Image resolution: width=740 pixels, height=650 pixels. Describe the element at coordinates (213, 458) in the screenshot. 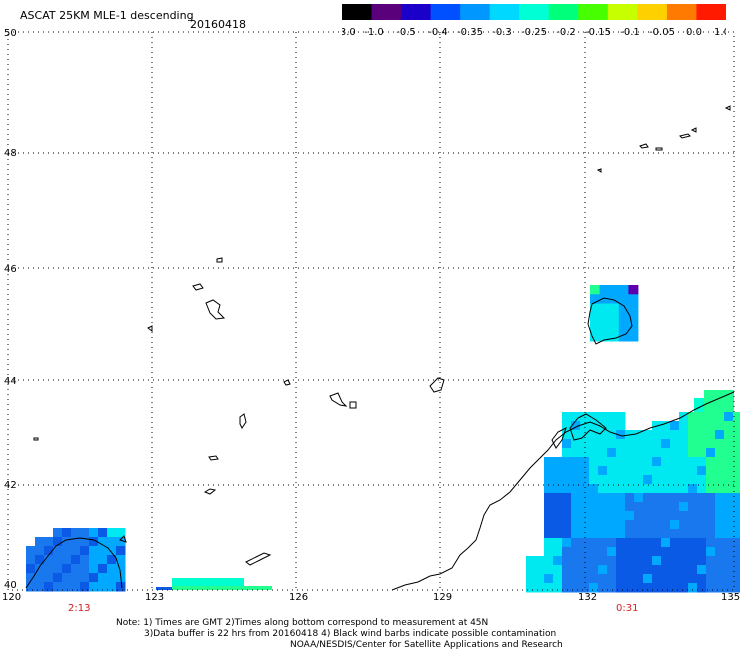

I see `island-e` at that location.